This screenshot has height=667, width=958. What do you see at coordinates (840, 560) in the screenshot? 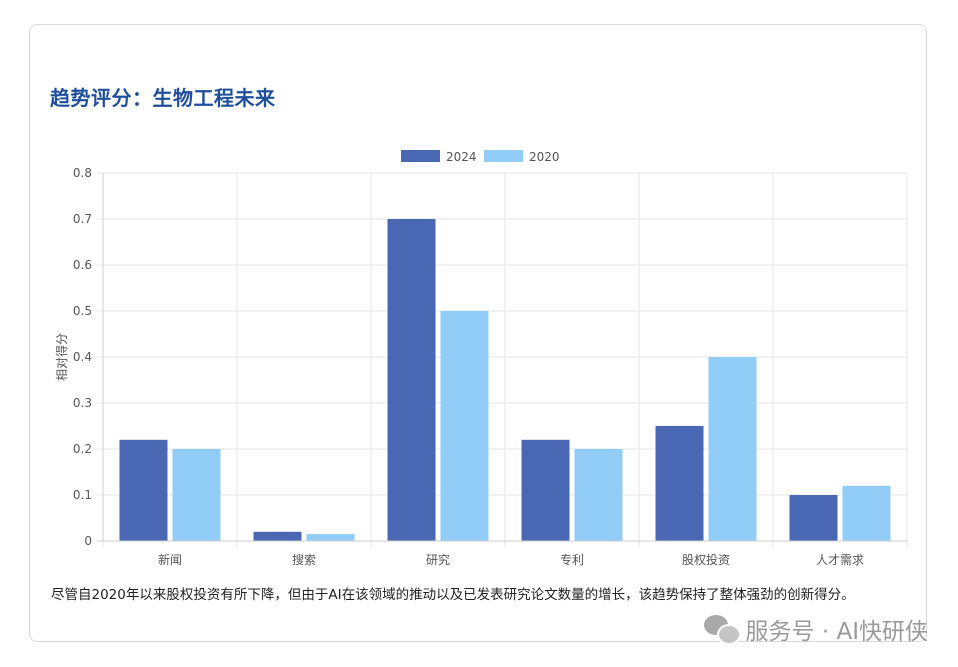
I see `x-tick-label: 人才需求` at bounding box center [840, 560].